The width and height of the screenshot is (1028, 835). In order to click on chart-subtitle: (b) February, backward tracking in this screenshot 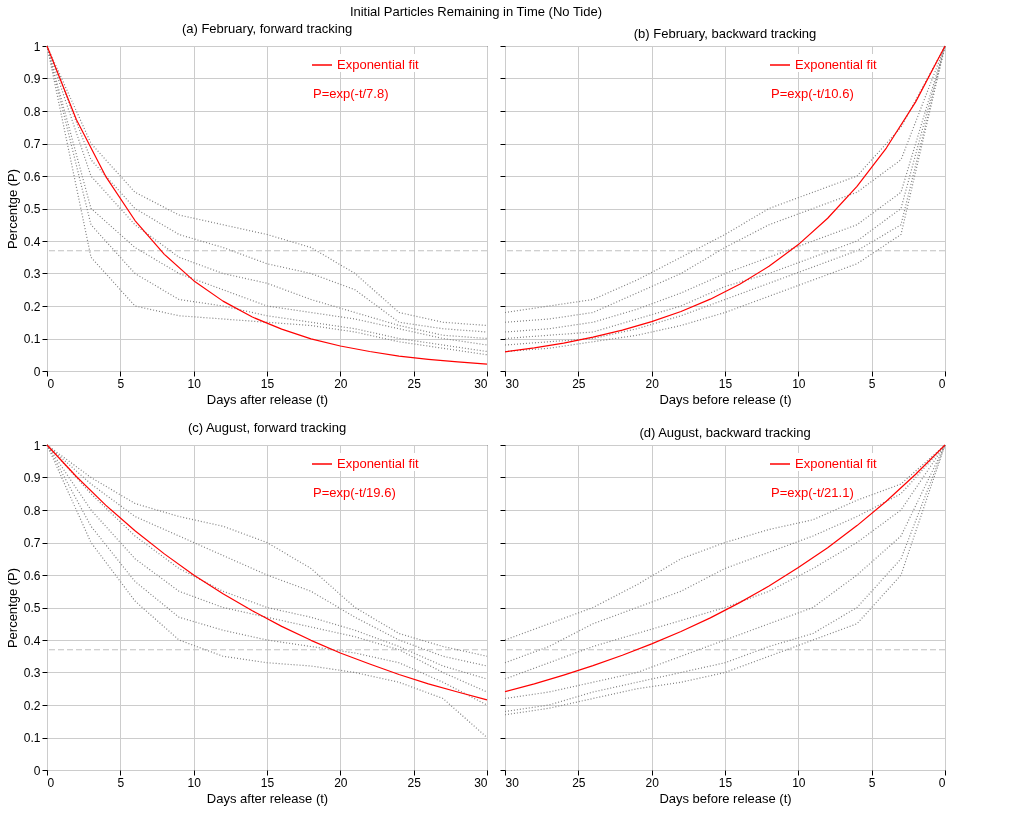, I will do `click(725, 34)`.